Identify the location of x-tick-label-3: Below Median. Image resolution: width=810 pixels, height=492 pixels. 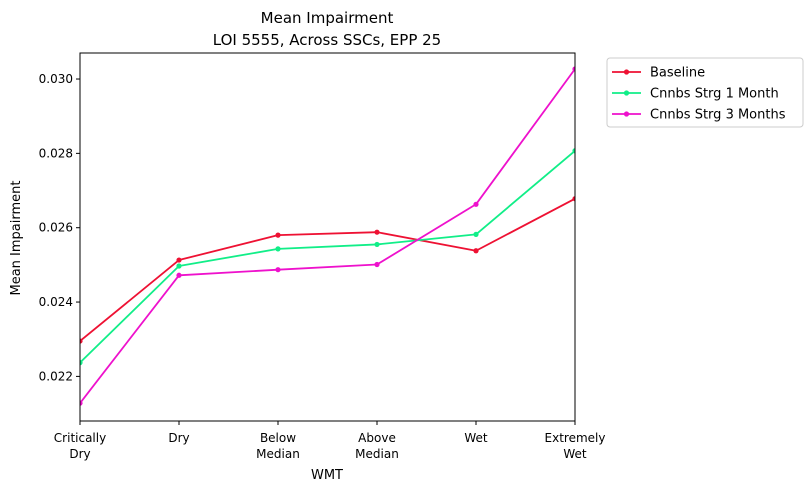
(278, 446).